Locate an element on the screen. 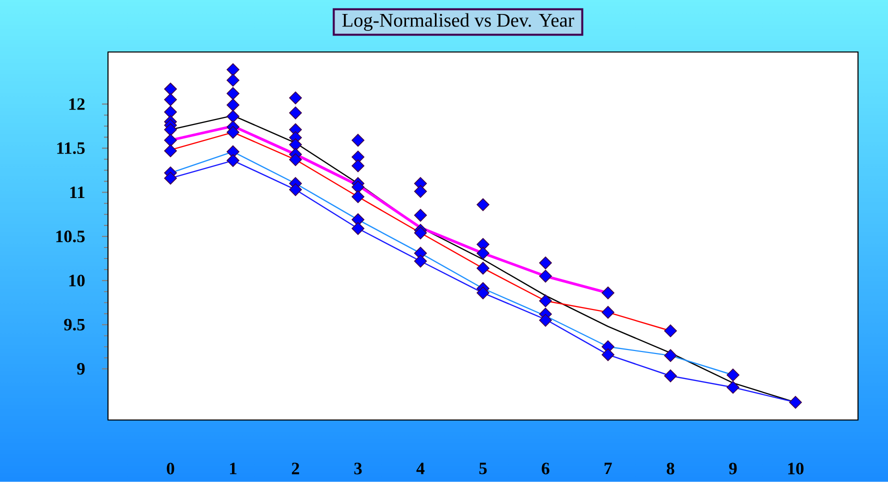 This screenshot has height=482, width=888. chart-title: Log-Normalised vs Dev. Year is located at coordinates (458, 22).